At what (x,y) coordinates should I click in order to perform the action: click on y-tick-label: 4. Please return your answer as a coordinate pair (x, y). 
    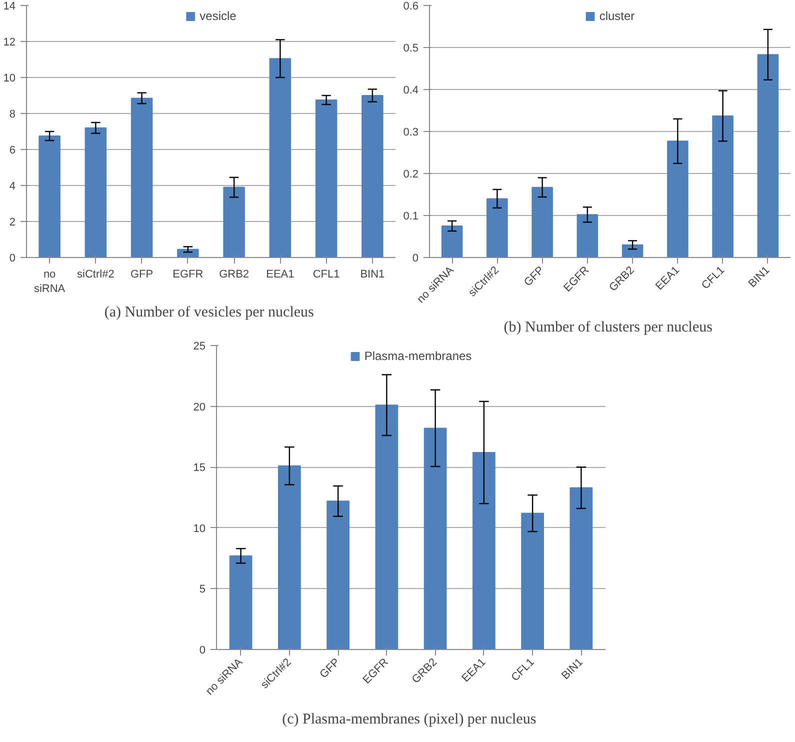
    Looking at the image, I should click on (12, 186).